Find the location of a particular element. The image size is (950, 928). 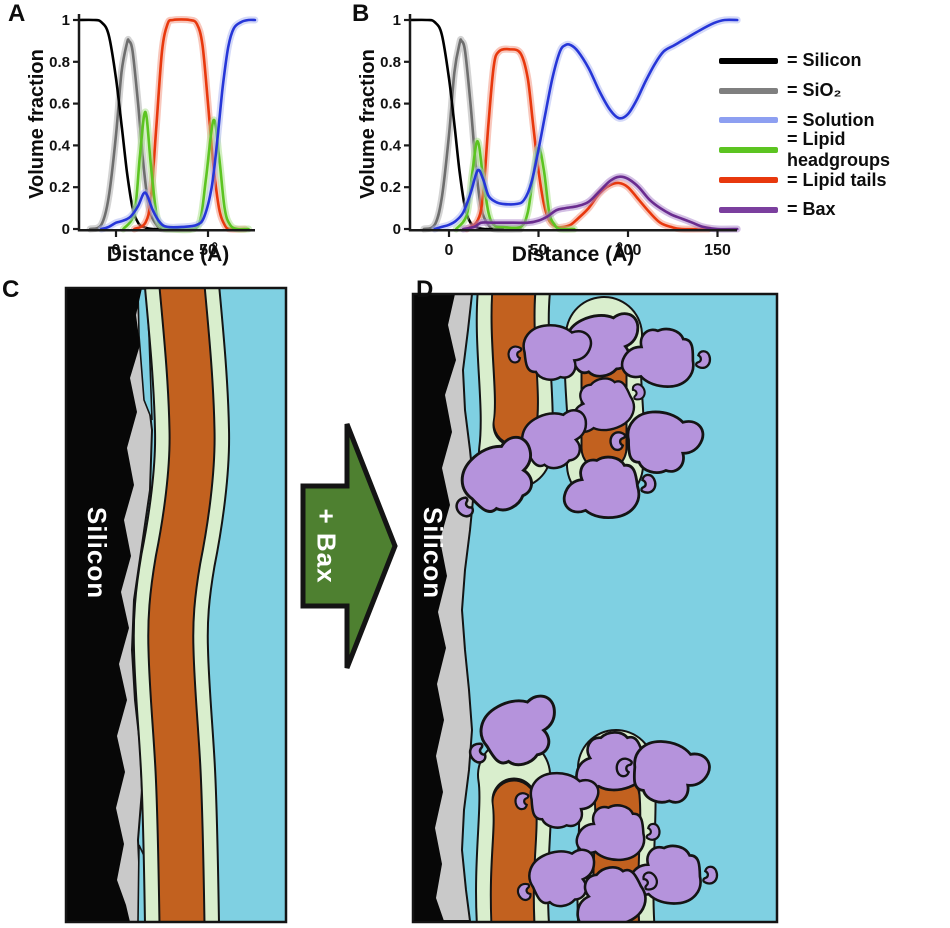

legend-label: = Solution is located at coordinates (831, 119).